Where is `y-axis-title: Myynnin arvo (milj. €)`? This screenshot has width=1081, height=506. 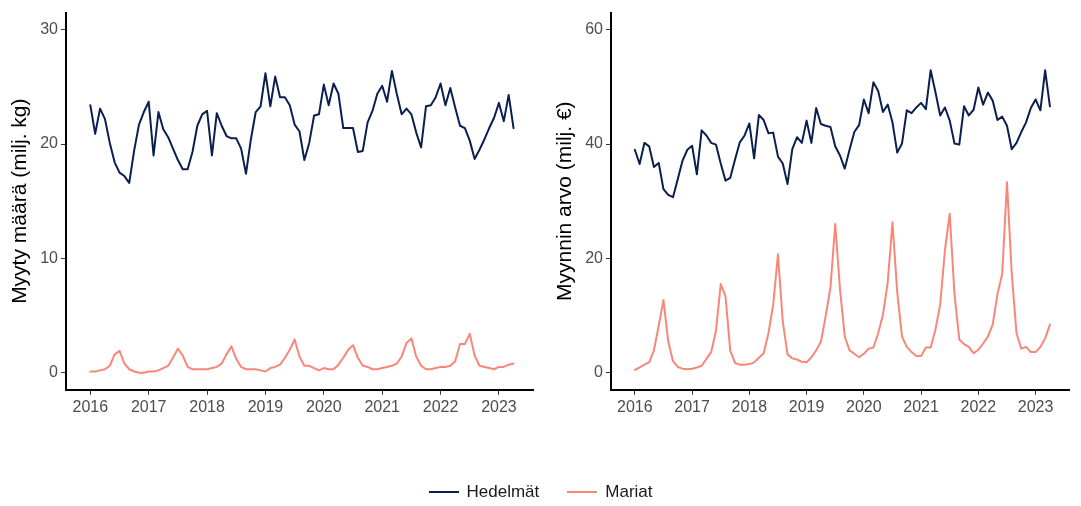
y-axis-title: Myynnin arvo (milj. €) is located at coordinates (564, 201).